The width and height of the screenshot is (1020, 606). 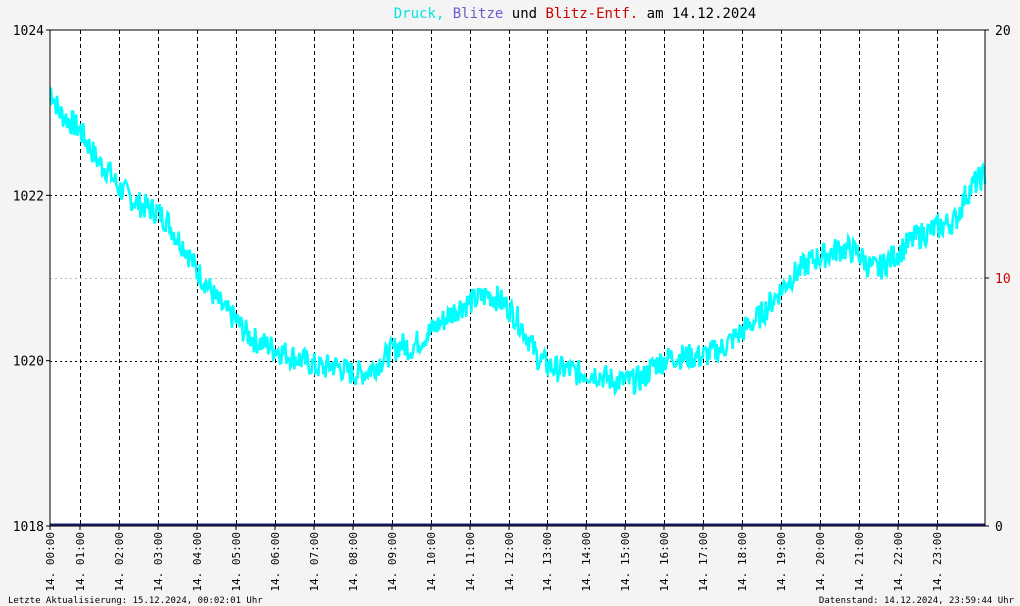 I want to click on y-tick-label-right: 0, so click(x=999, y=527).